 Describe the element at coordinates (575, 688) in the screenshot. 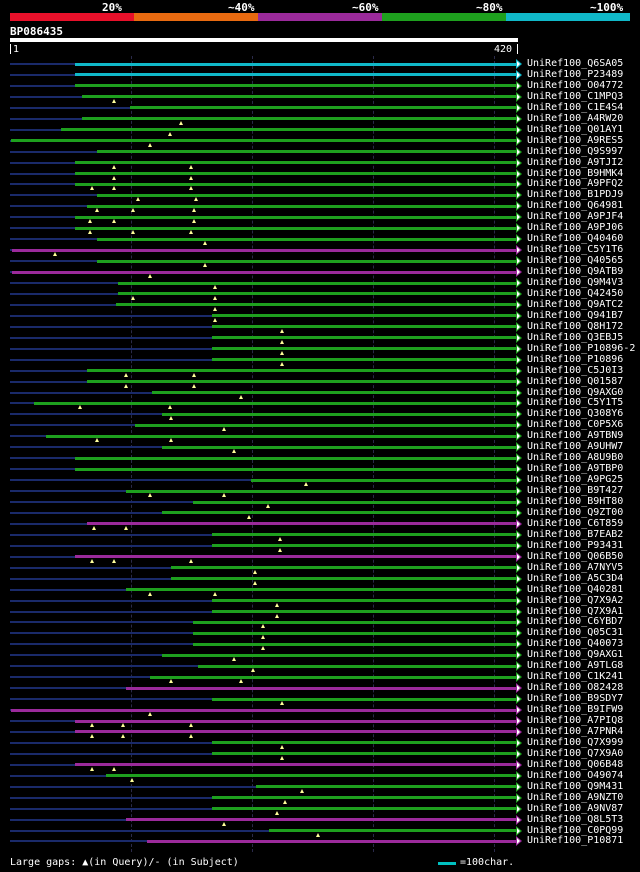

I see `hit-label: UniRef100_O82428` at that location.